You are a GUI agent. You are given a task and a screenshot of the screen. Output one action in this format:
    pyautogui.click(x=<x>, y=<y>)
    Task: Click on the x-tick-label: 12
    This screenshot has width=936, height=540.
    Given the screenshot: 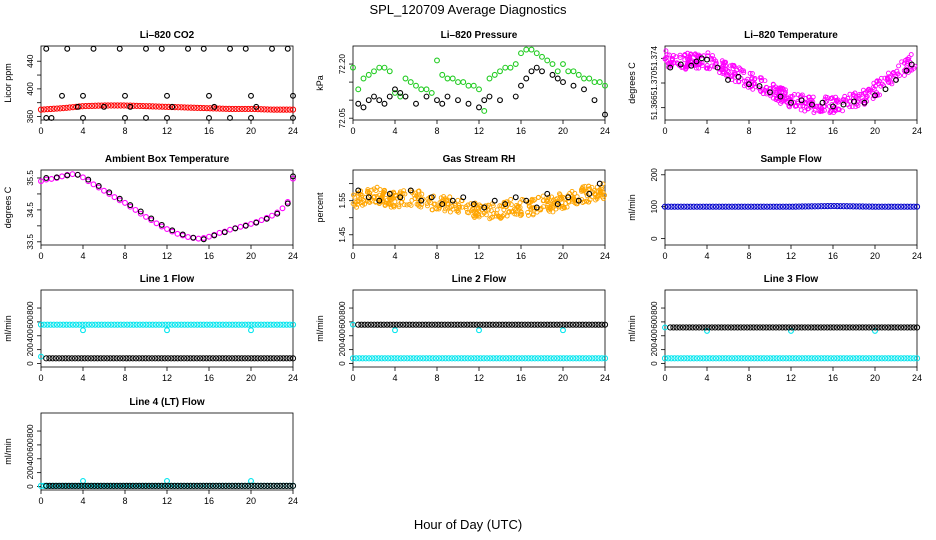 What is the action you would take?
    pyautogui.click(x=791, y=131)
    